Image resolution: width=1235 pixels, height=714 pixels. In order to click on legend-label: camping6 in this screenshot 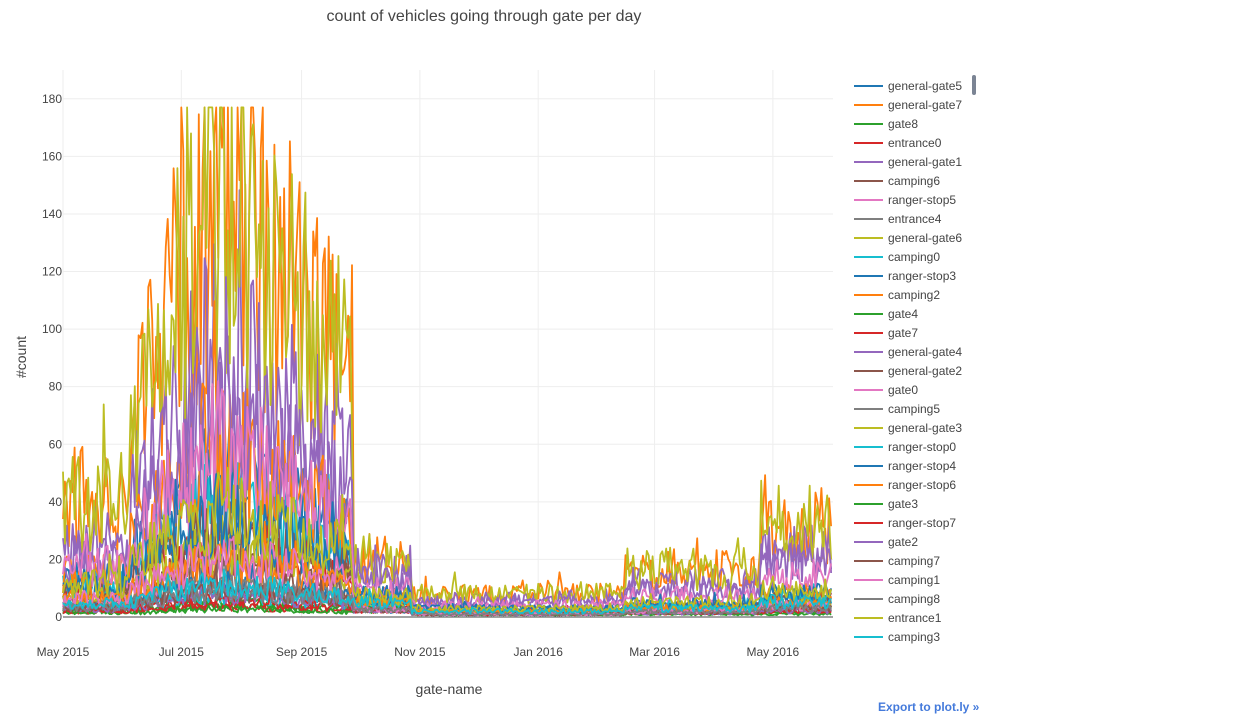, I will do `click(914, 181)`.